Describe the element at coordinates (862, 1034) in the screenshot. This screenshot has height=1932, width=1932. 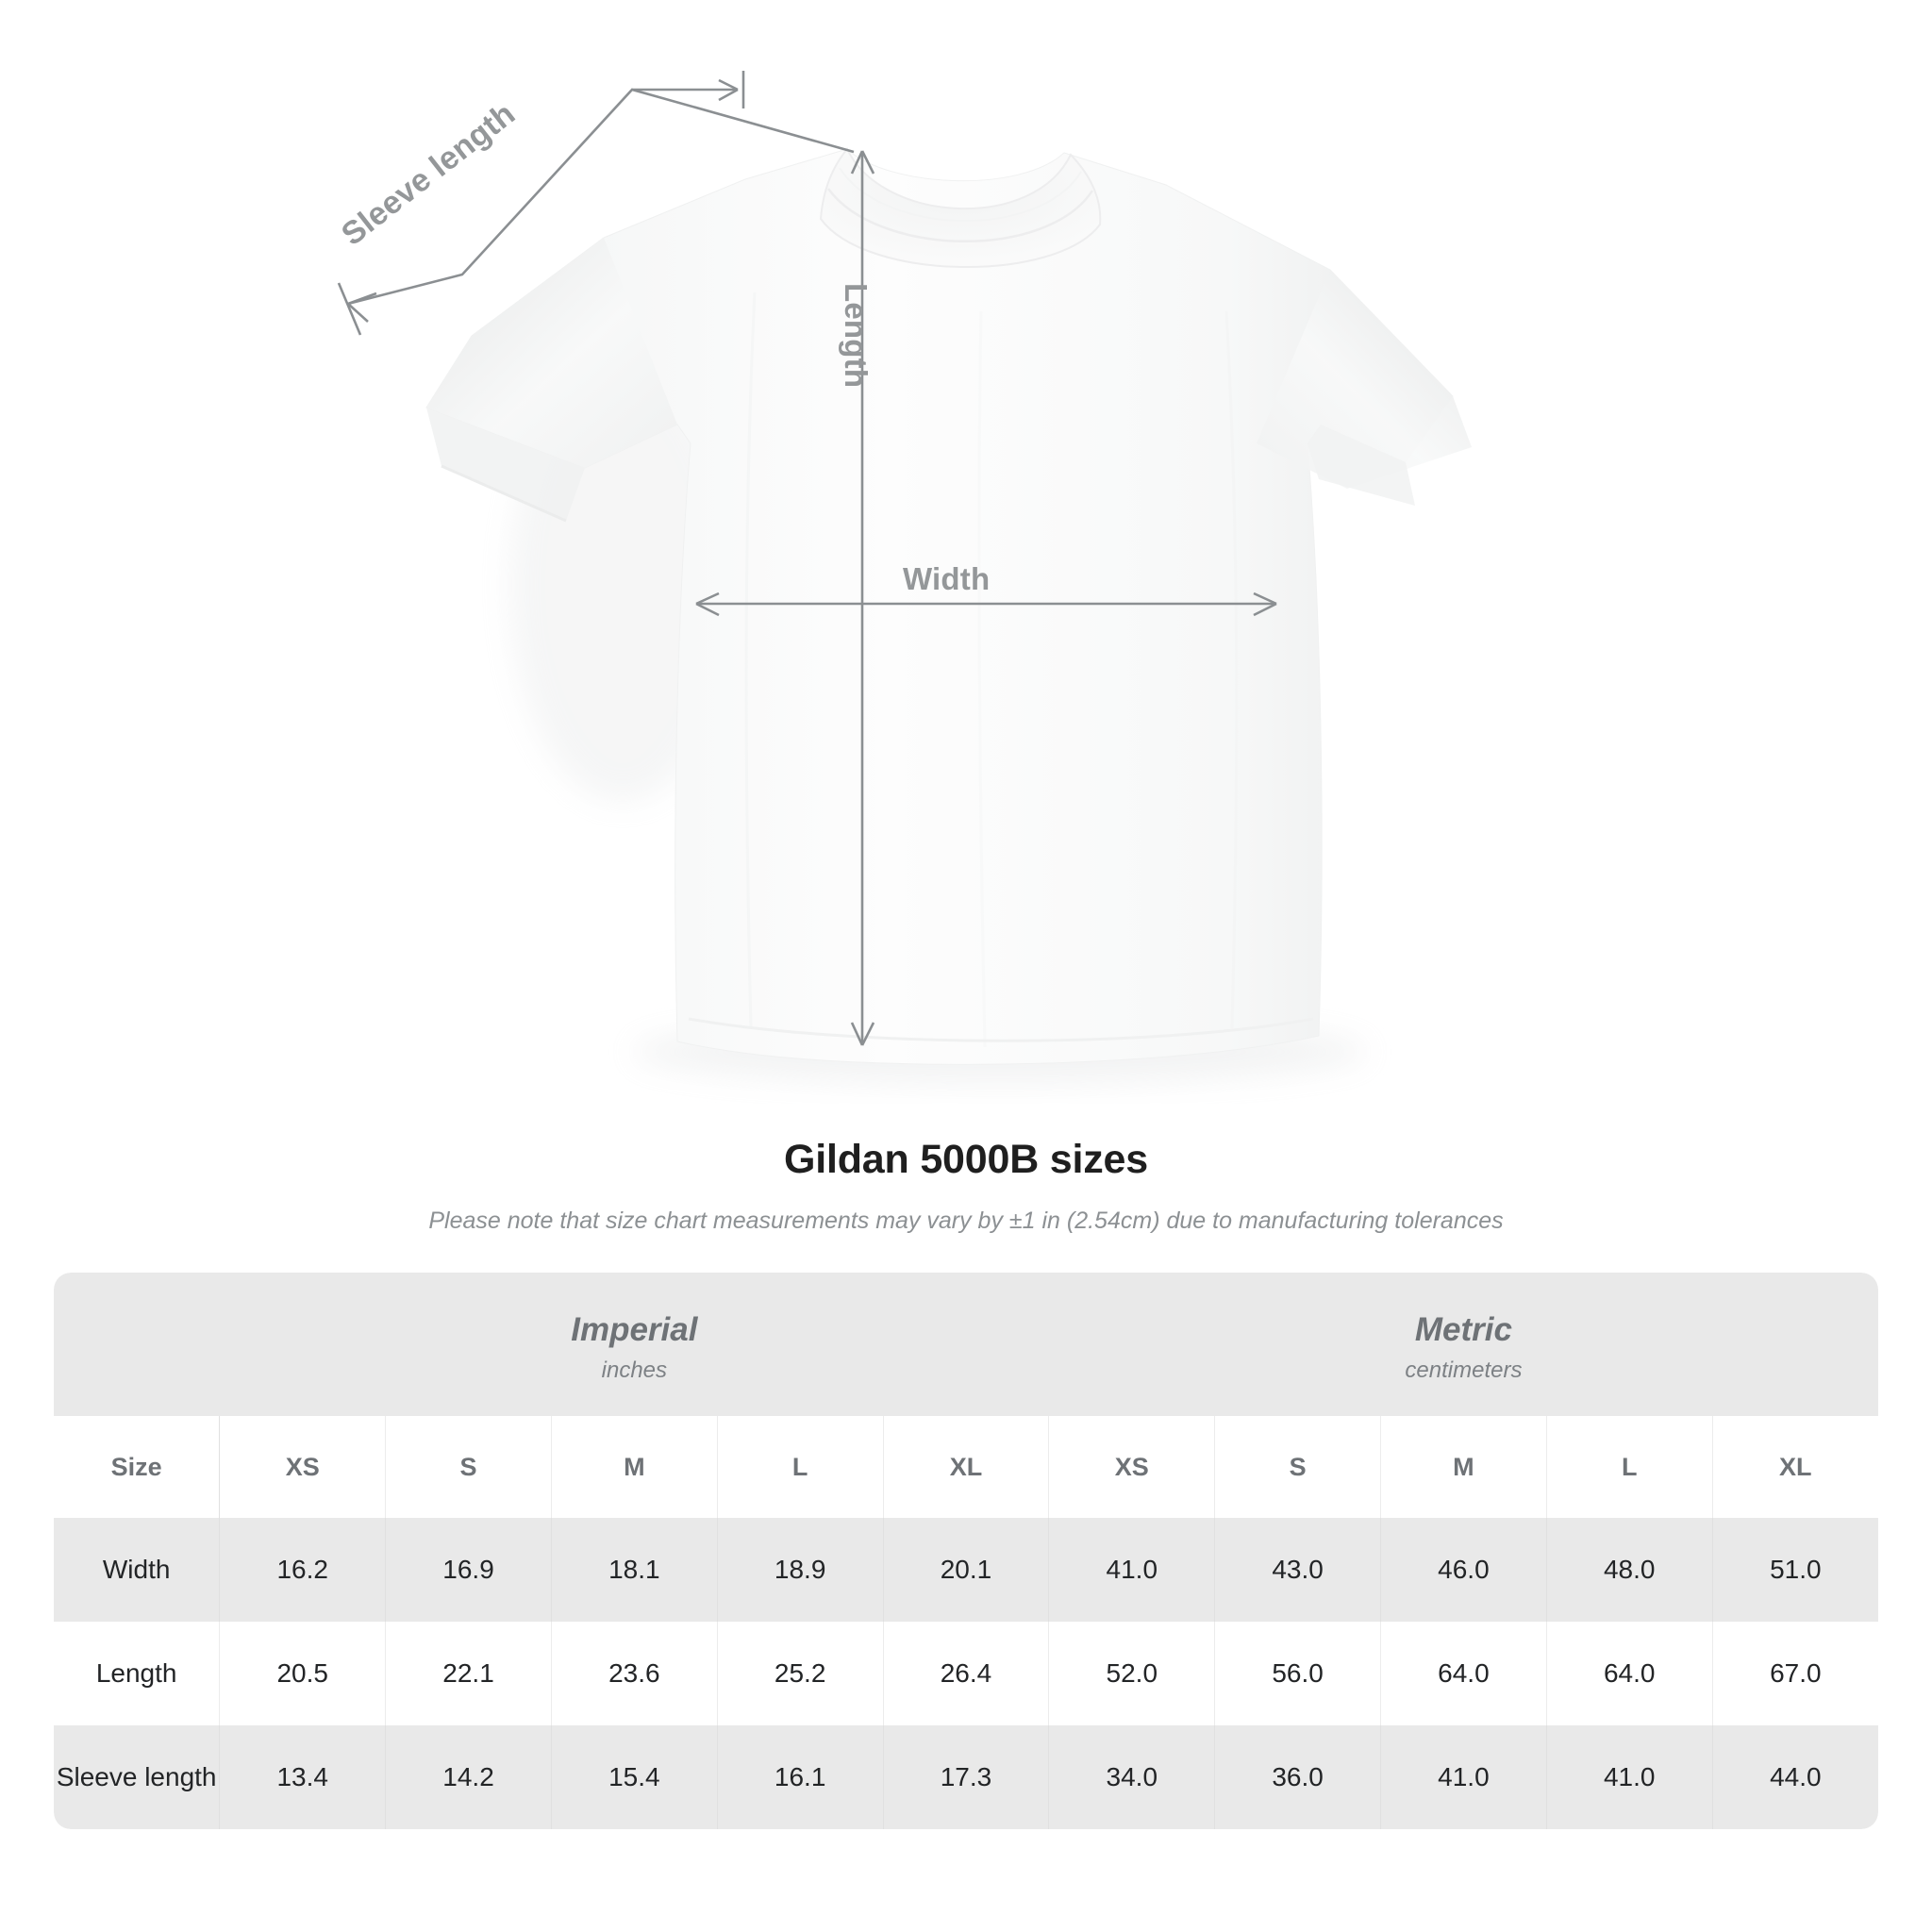
I see `length-arrow-head-bottom` at that location.